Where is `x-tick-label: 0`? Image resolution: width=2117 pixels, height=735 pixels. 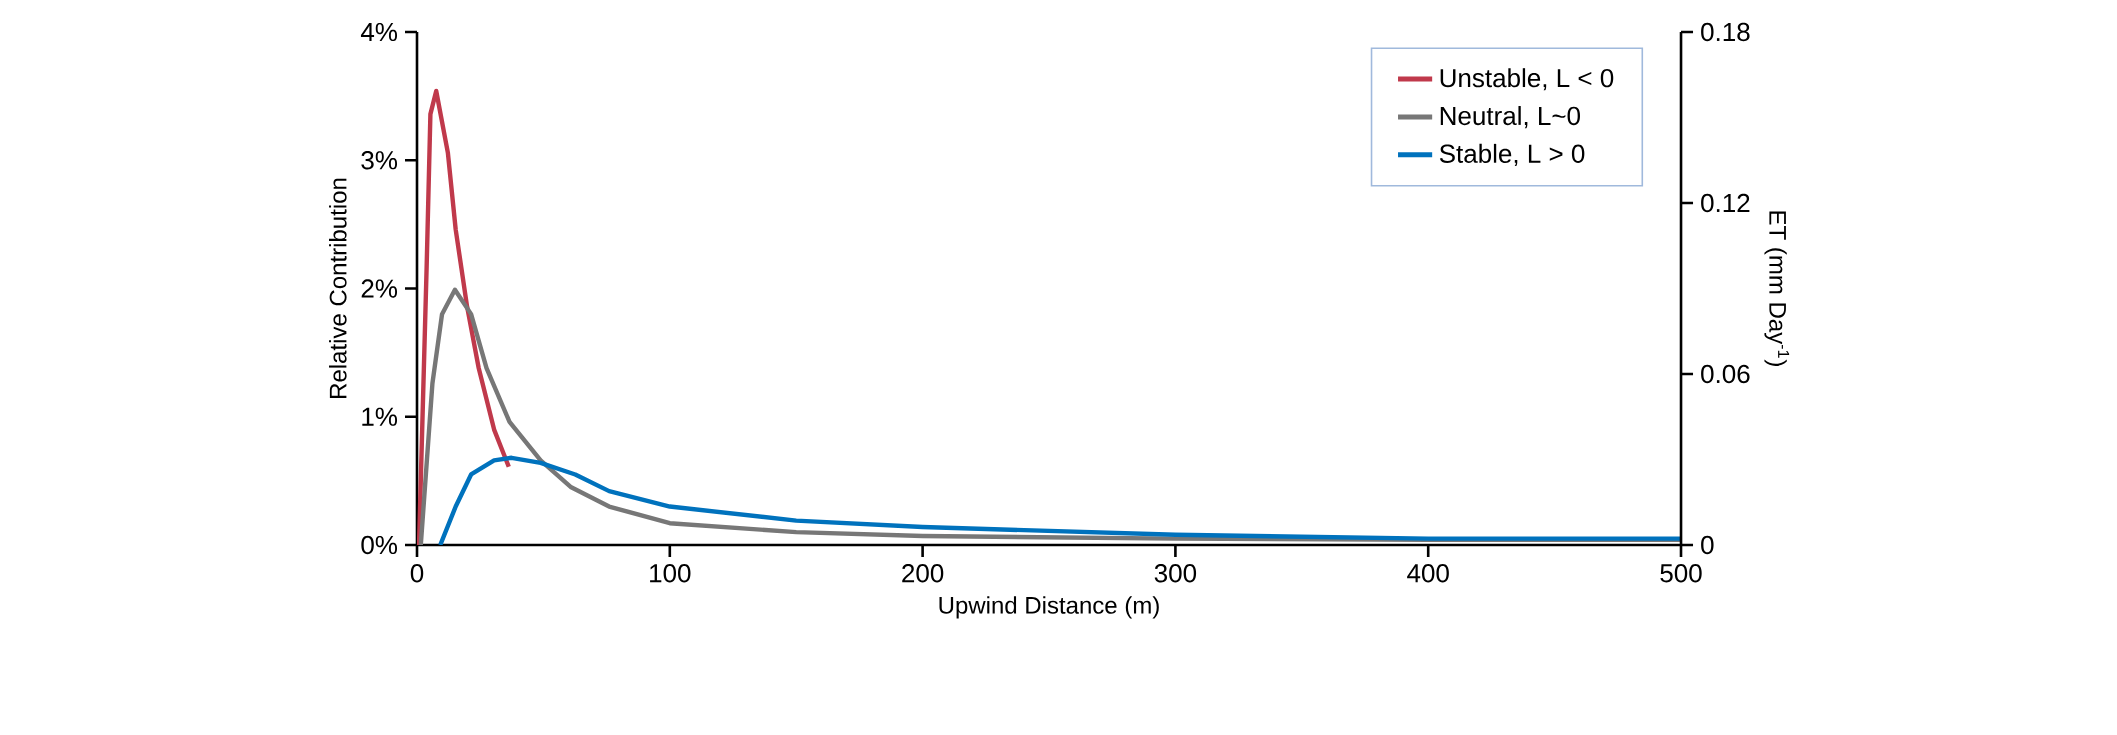 x-tick-label: 0 is located at coordinates (417, 573).